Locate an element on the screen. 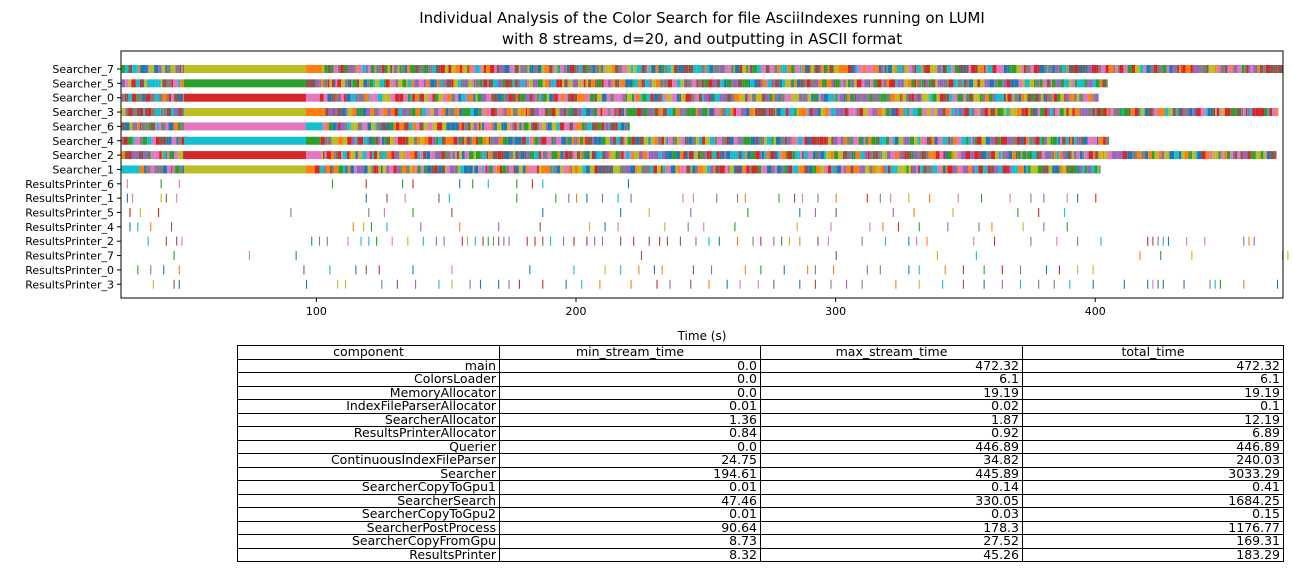 The height and width of the screenshot is (586, 1293). cell-total-time: 6.89 is located at coordinates (1153, 433).